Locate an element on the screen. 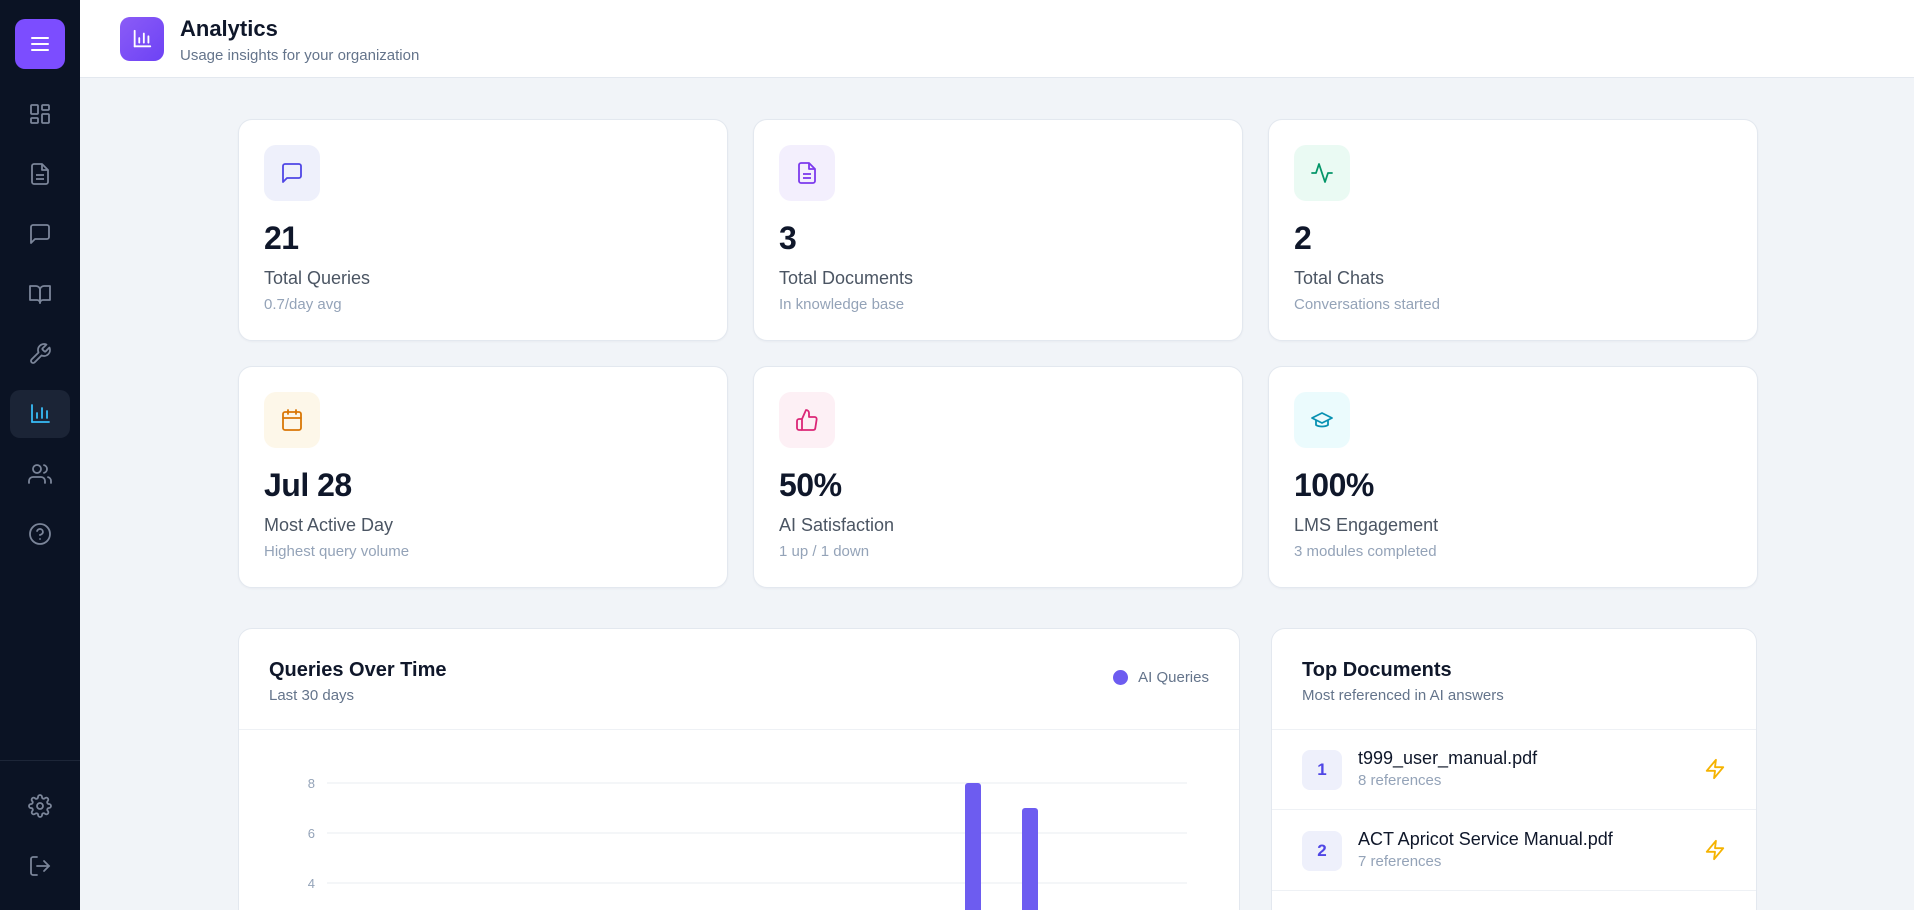  stat-card-total-documents: 3 Total Documents In knowledge base is located at coordinates (998, 230).